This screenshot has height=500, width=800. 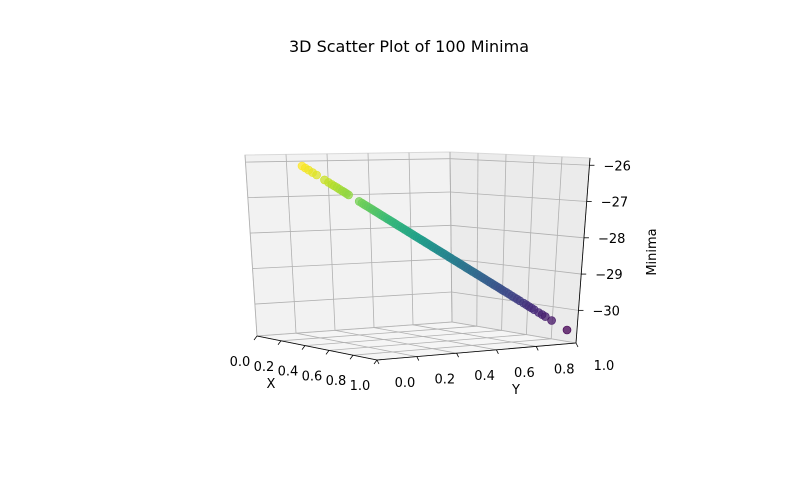 What do you see at coordinates (264, 367) in the screenshot?
I see `x-tick-label: 0.2` at bounding box center [264, 367].